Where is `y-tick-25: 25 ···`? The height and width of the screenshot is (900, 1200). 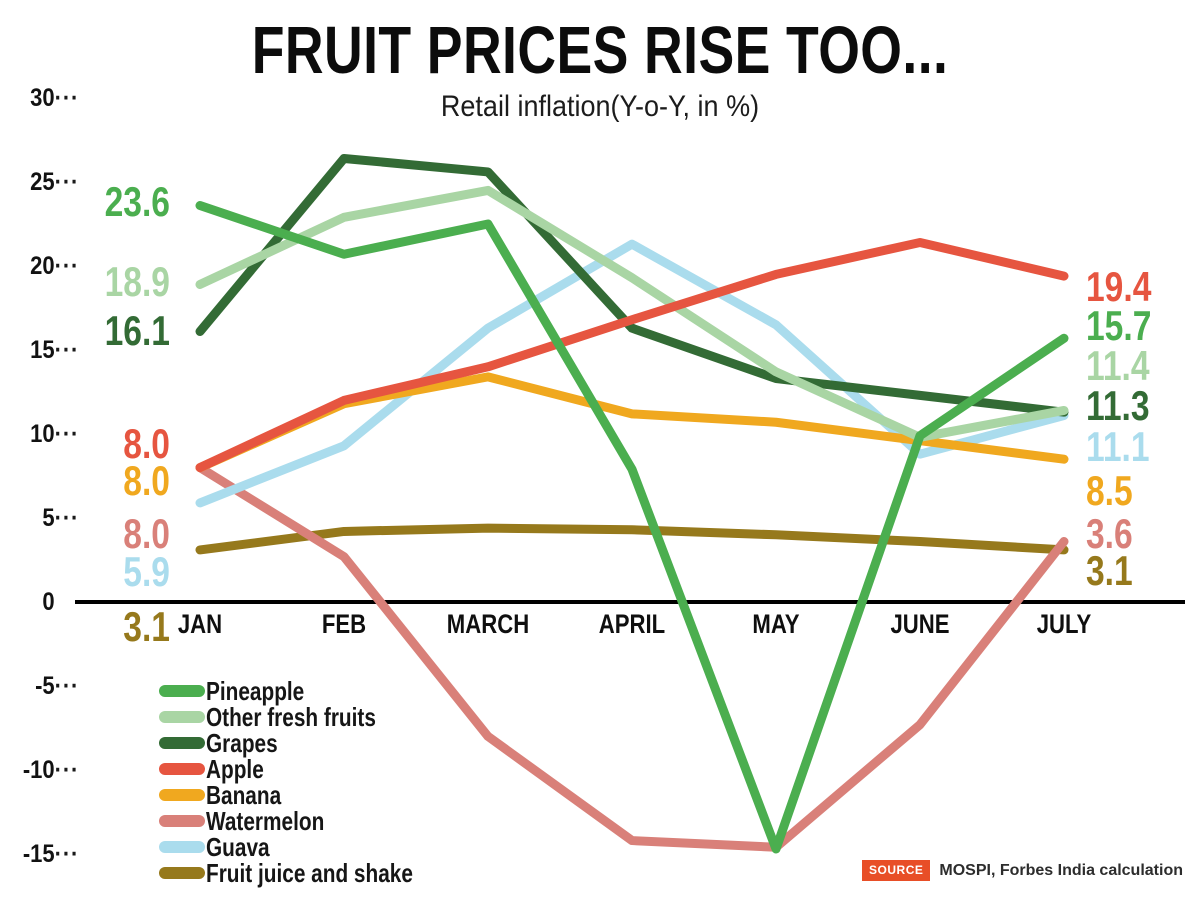 y-tick-25: 25 ··· is located at coordinates (55, 181).